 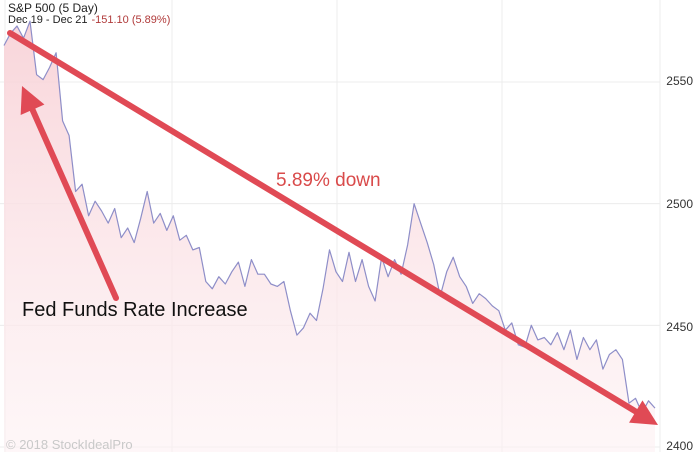 I want to click on date-range: Dec 19 - Dec 21, so click(x=48, y=20).